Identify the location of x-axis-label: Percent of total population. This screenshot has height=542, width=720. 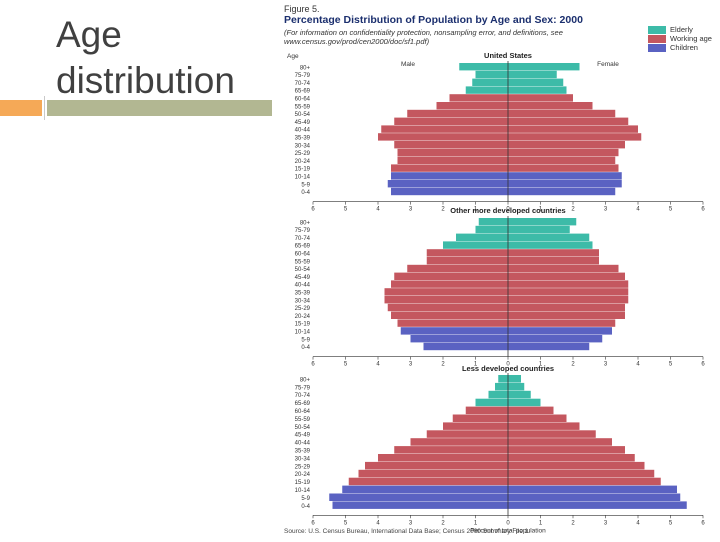
(508, 530).